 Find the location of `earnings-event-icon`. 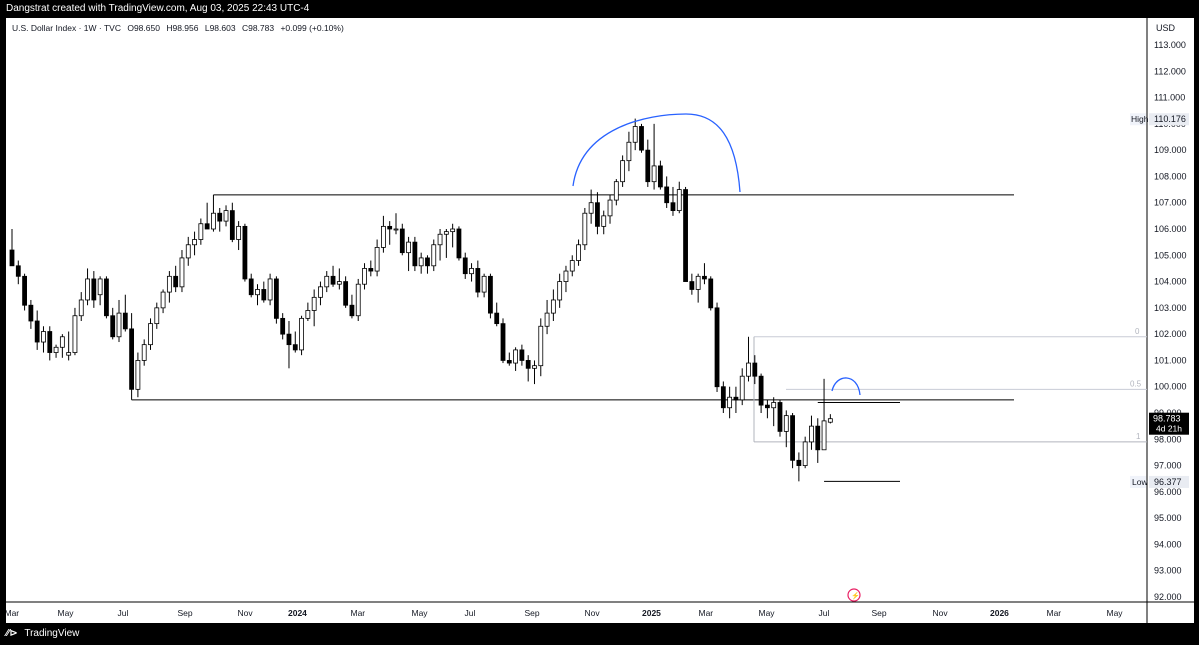

earnings-event-icon is located at coordinates (854, 595).